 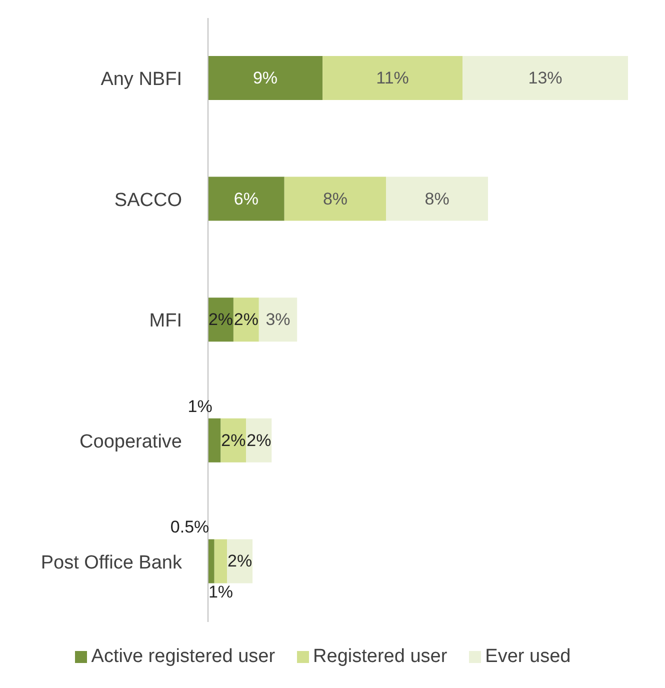 I want to click on y-tick-label: Post Office Bank, so click(x=111, y=563).